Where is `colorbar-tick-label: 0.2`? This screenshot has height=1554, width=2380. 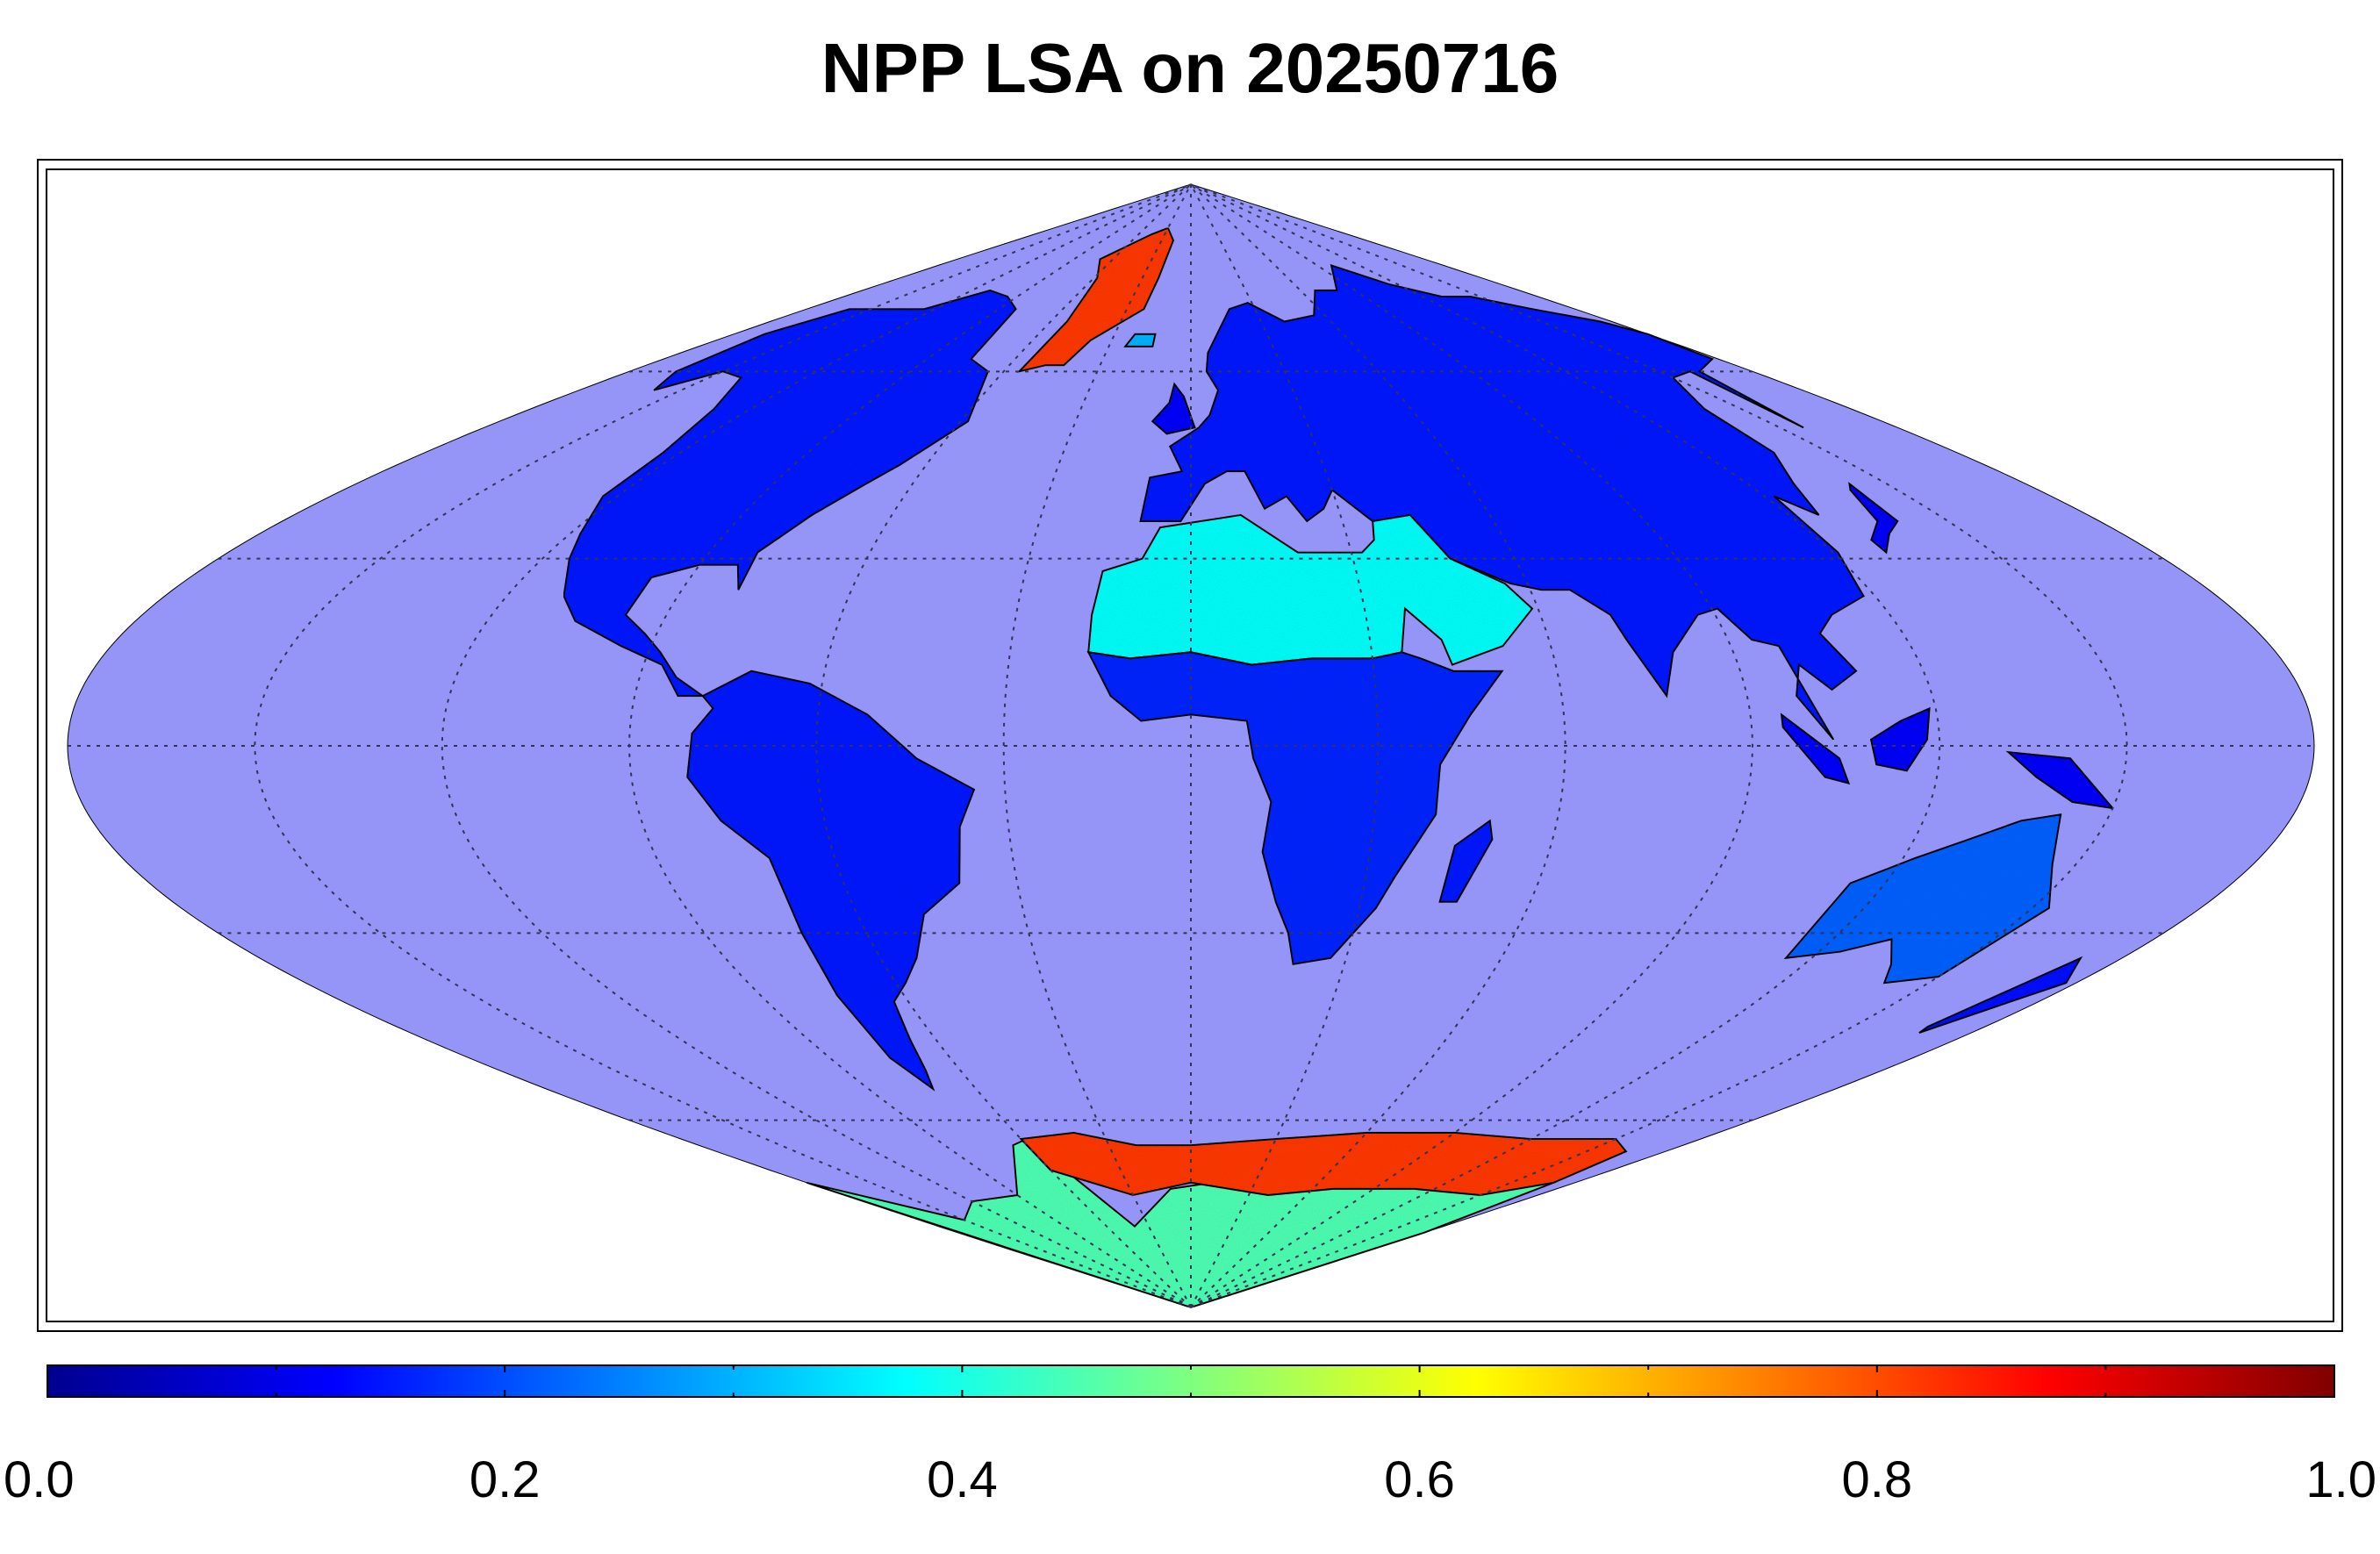 colorbar-tick-label: 0.2 is located at coordinates (505, 1479).